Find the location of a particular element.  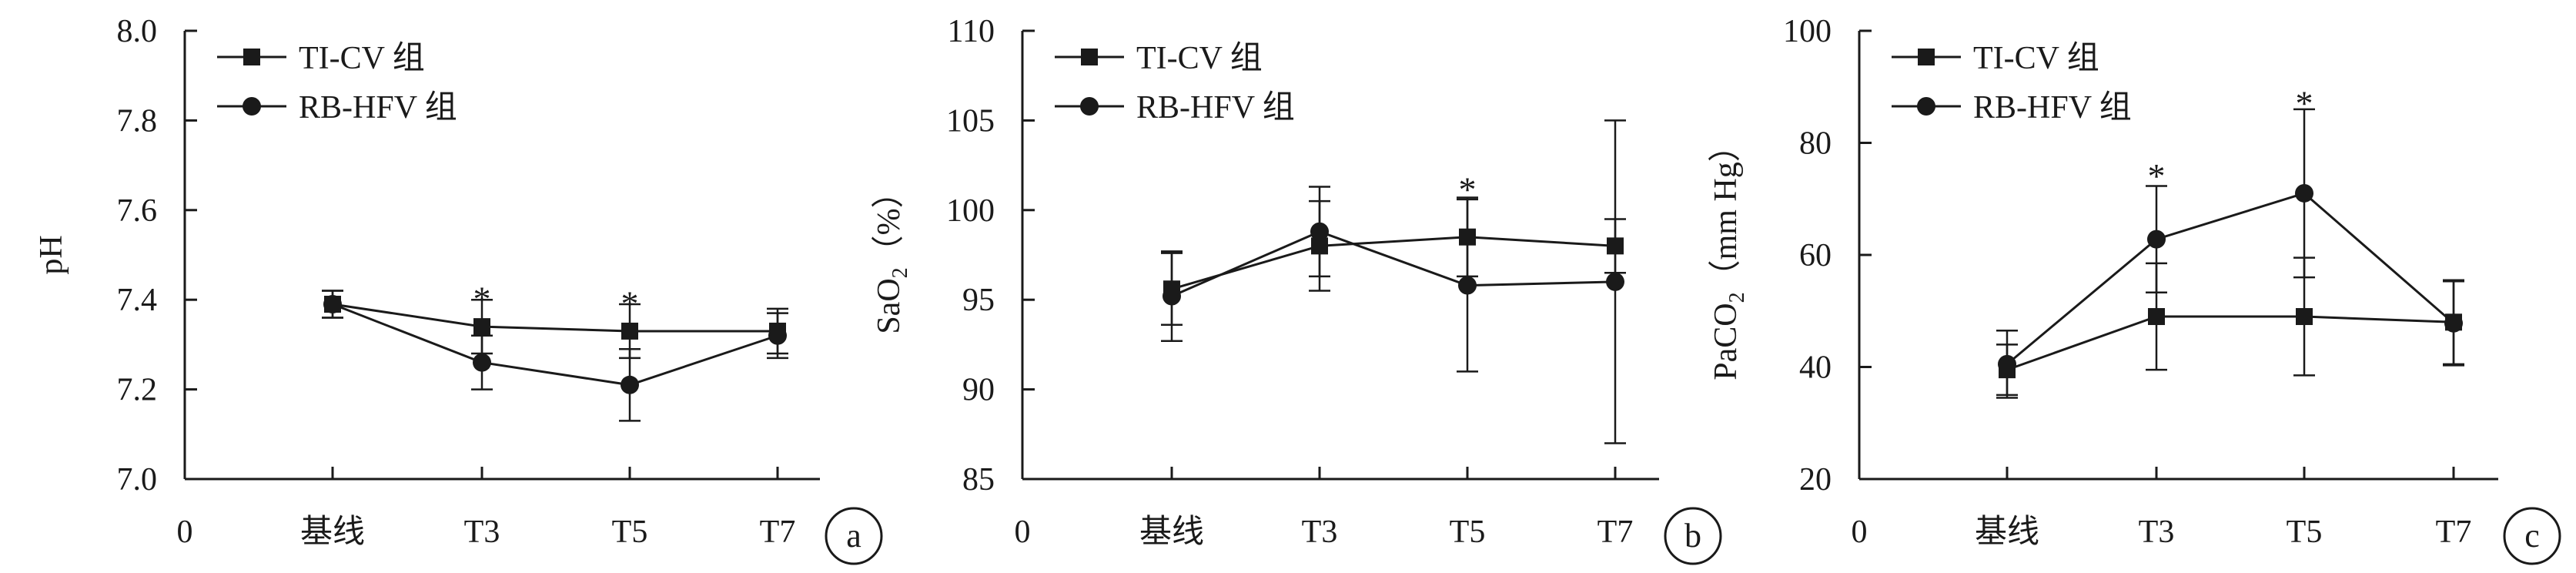

y-tick-label: 105 is located at coordinates (971, 121).